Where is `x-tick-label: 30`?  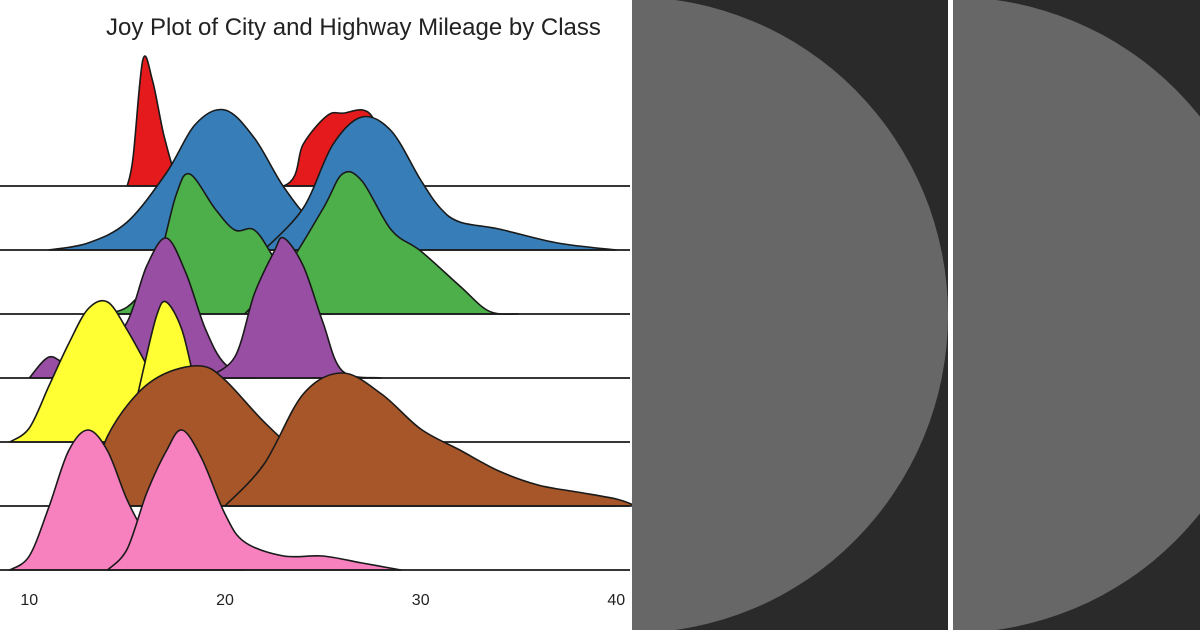 x-tick-label: 30 is located at coordinates (421, 600).